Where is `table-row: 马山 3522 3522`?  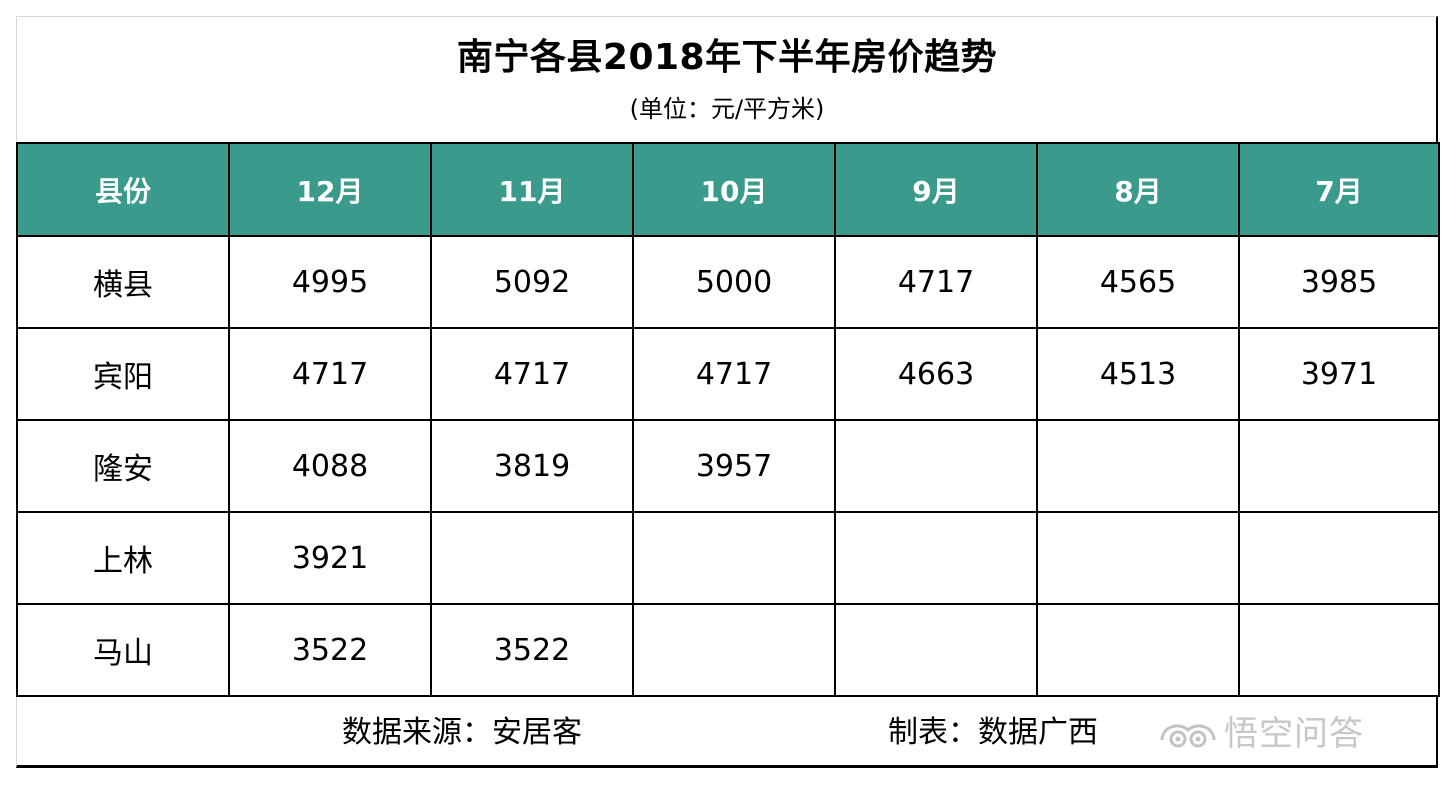 table-row: 马山 3522 3522 is located at coordinates (728, 650).